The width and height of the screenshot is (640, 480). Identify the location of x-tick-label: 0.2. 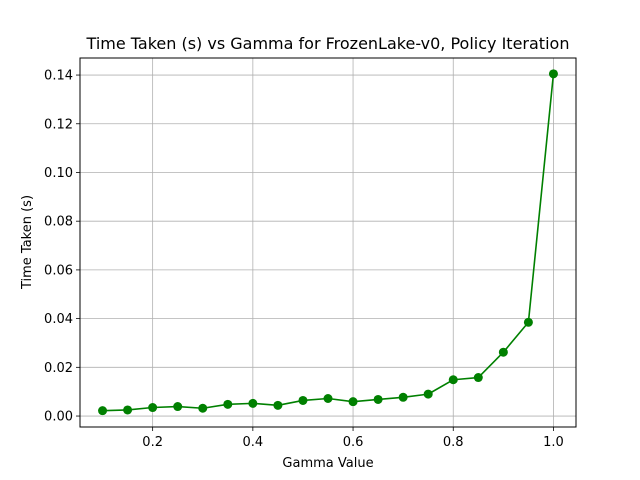
(152, 442).